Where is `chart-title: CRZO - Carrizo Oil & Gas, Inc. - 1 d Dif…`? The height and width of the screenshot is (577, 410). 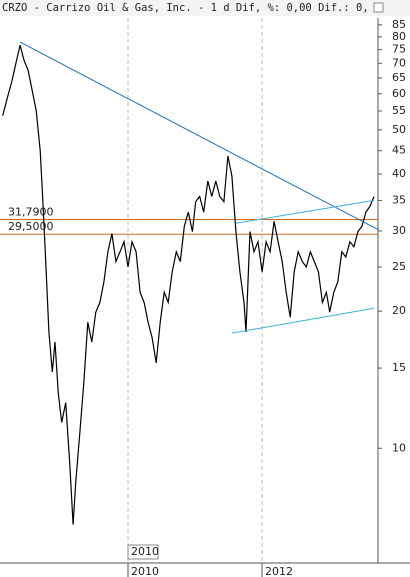 chart-title: CRZO - Carrizo Oil & Gas, Inc. - 1 d Dif… is located at coordinates (195, 8).